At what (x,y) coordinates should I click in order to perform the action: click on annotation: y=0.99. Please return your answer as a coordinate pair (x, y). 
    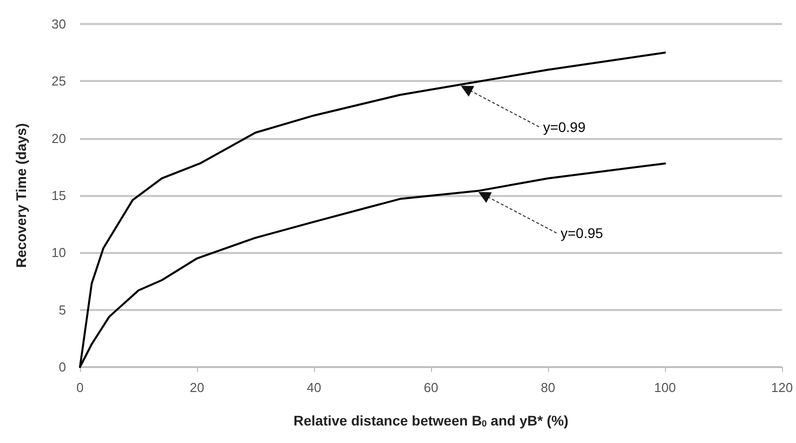
    Looking at the image, I should click on (564, 126).